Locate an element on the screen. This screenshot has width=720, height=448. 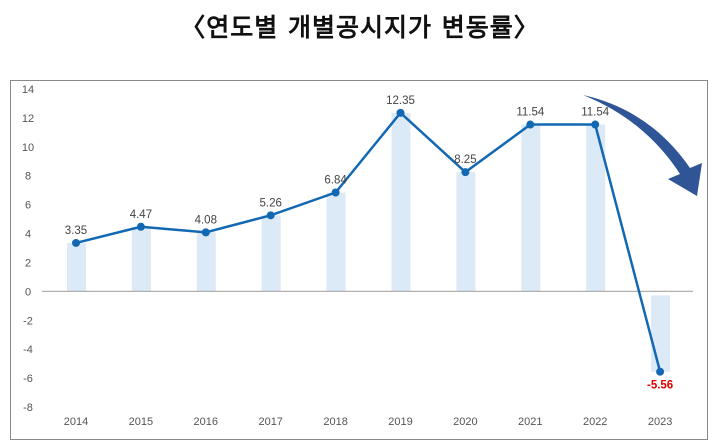
data-label: 12.35 is located at coordinates (400, 101).